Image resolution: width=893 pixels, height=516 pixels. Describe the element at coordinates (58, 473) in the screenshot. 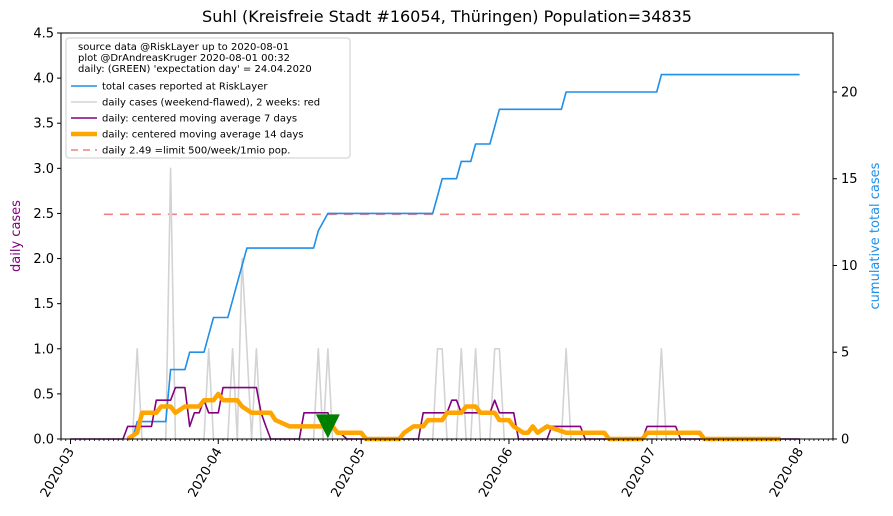

I see `x-tick-label: 2020-03` at that location.